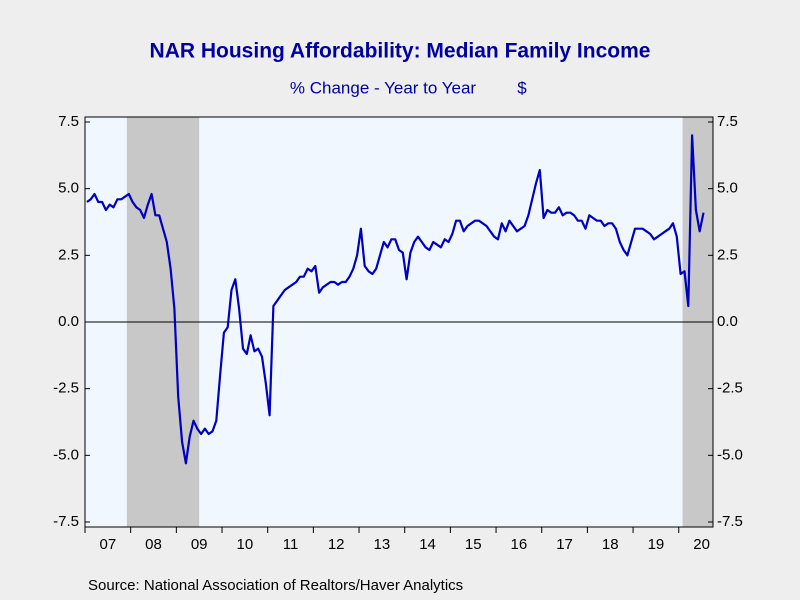  What do you see at coordinates (66, 388) in the screenshot?
I see `y-tick-label: -2.5` at bounding box center [66, 388].